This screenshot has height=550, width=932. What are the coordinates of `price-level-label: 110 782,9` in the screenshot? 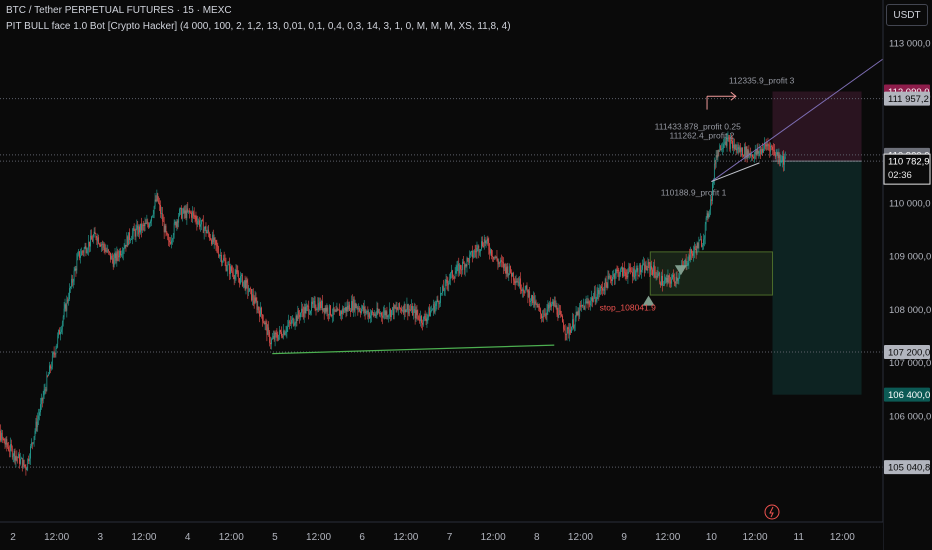 It's located at (909, 162).